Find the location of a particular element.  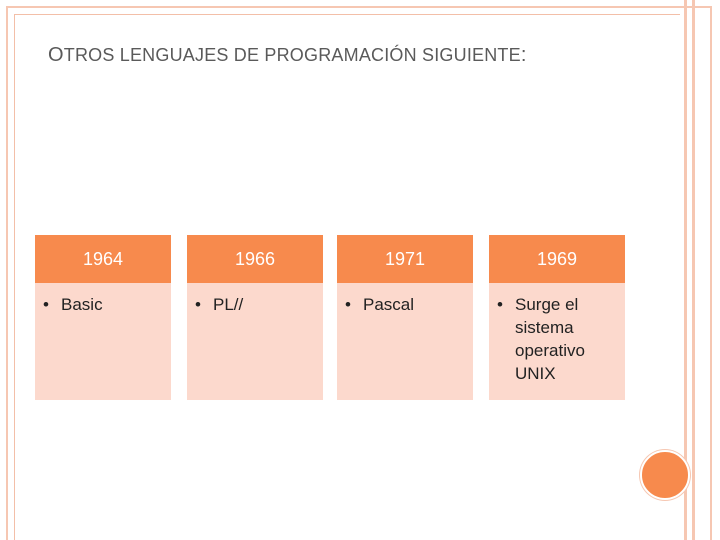

year-content: • Surge el sistema operativo UNIX is located at coordinates (557, 341).